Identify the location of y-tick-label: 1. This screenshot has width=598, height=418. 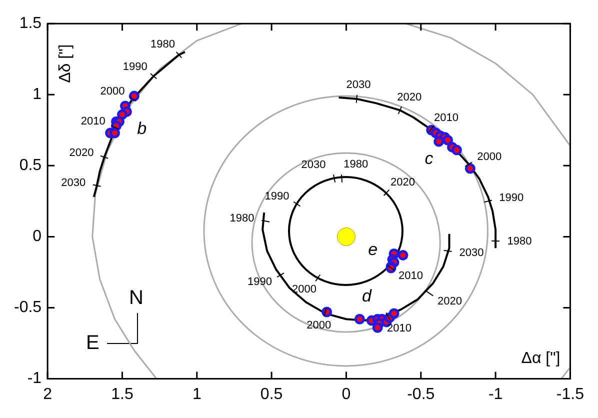
(37, 95).